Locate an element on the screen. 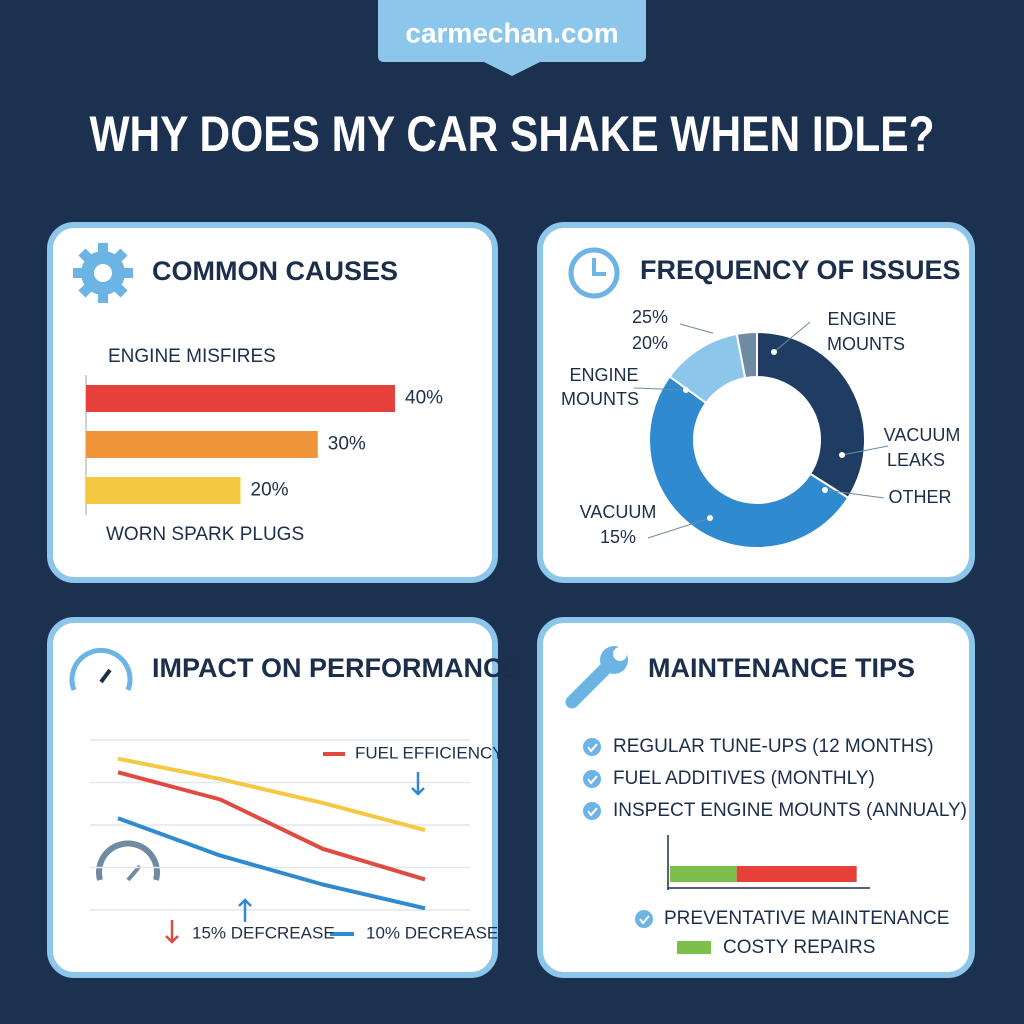 The height and width of the screenshot is (1024, 1024). main-title: WHY DOES MY CAR SHAKE WHEN IDLE? is located at coordinates (512, 134).